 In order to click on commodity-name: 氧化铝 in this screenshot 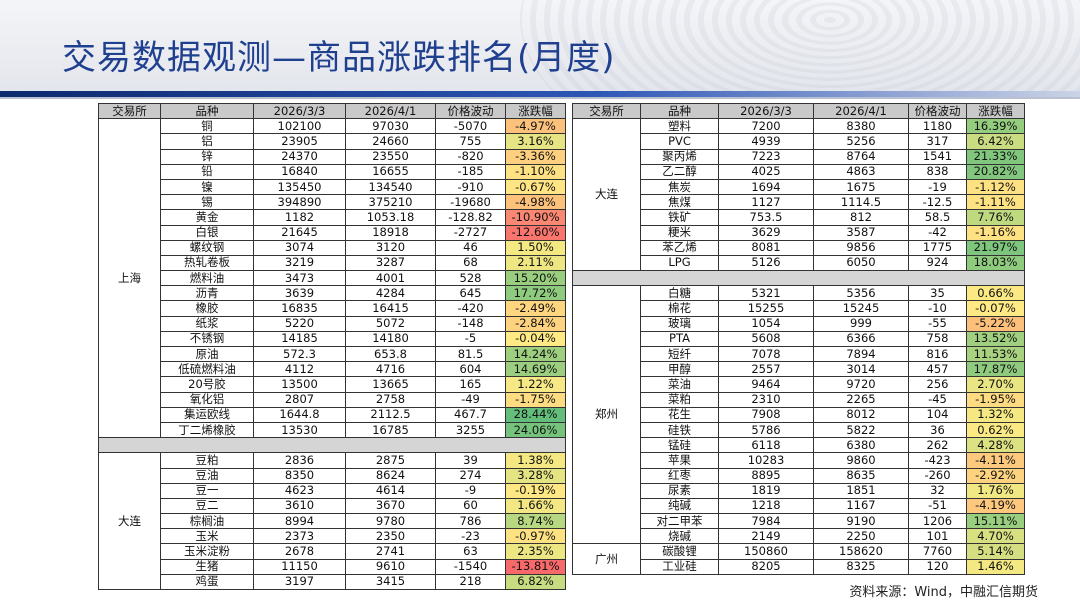, I will do `click(207, 399)`.